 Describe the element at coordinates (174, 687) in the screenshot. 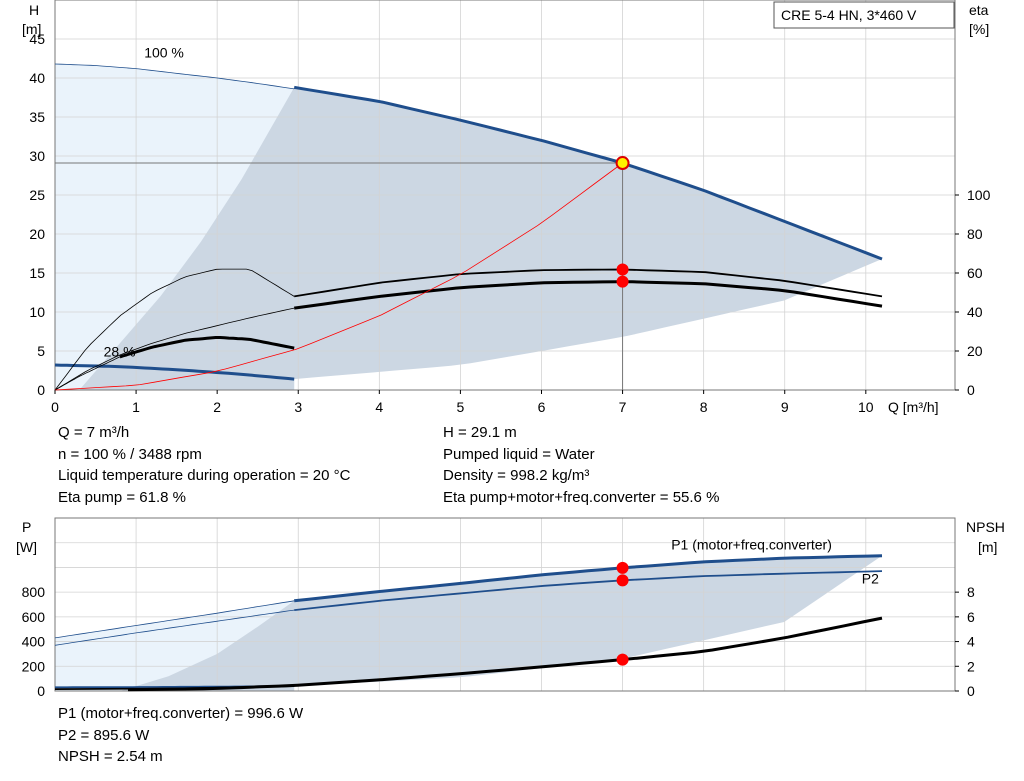

I see `curve-npsh-start` at that location.